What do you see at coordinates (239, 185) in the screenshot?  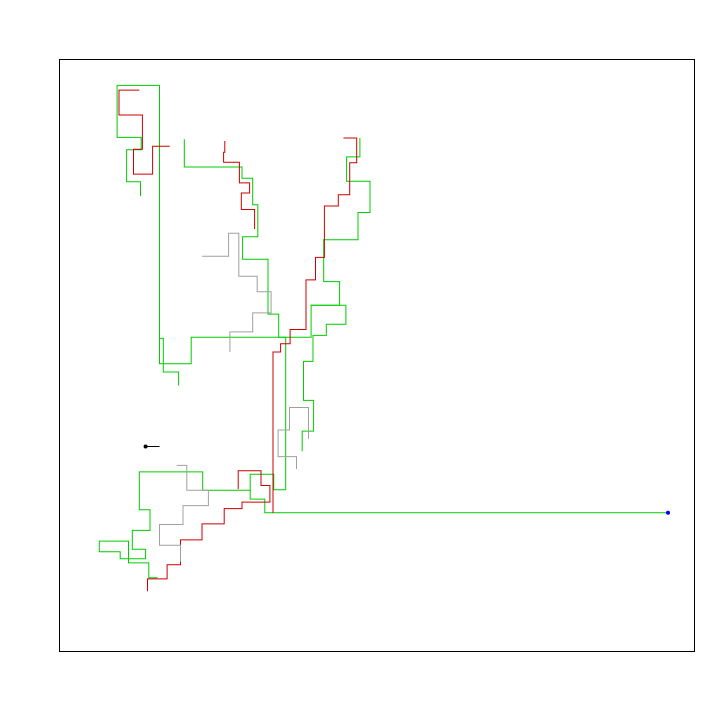 I see `trace-red-walk-d` at bounding box center [239, 185].